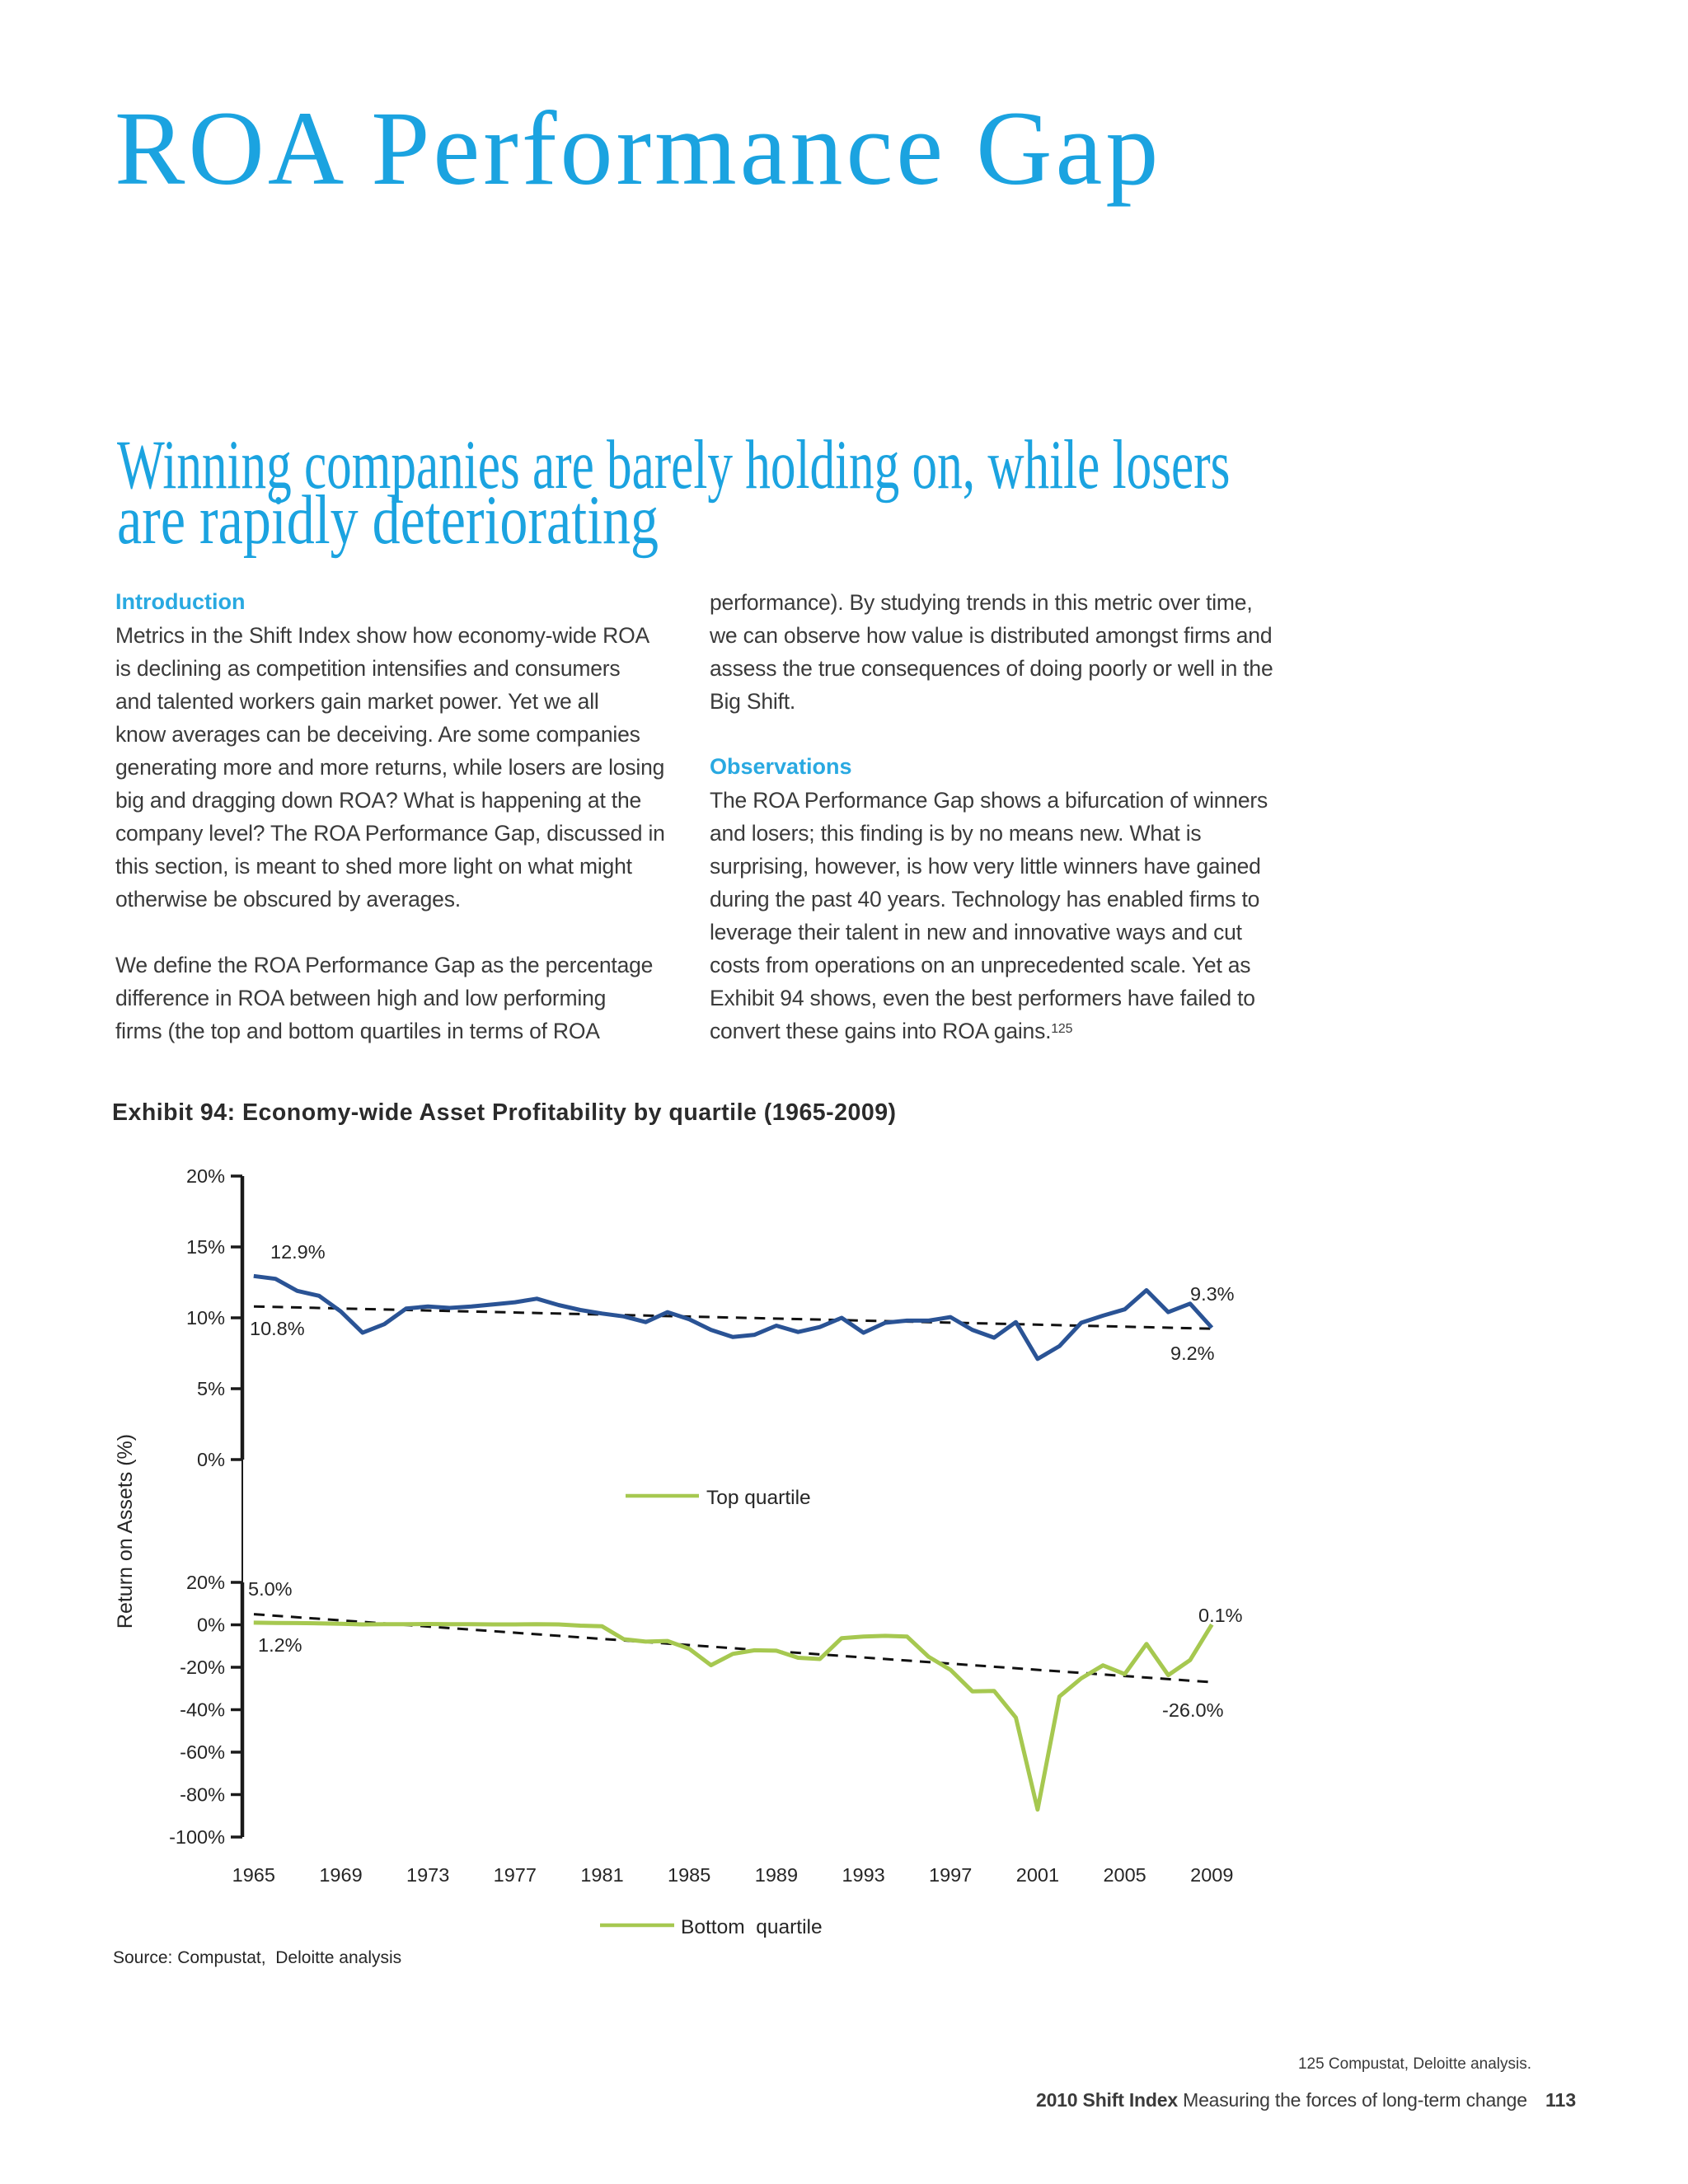 This screenshot has width=1688, height=2184. I want to click on svg-text: 9.2%, so click(1193, 1353).